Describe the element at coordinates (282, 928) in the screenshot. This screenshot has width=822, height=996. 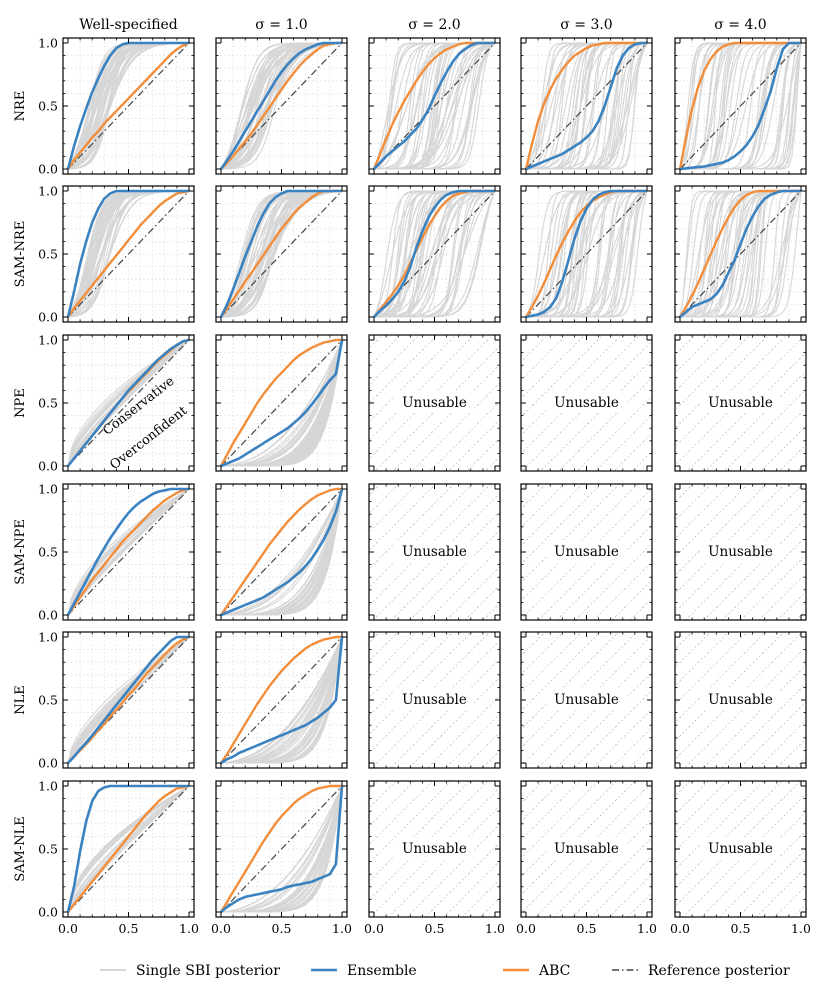
I see `x-tick-label: 0.5` at that location.